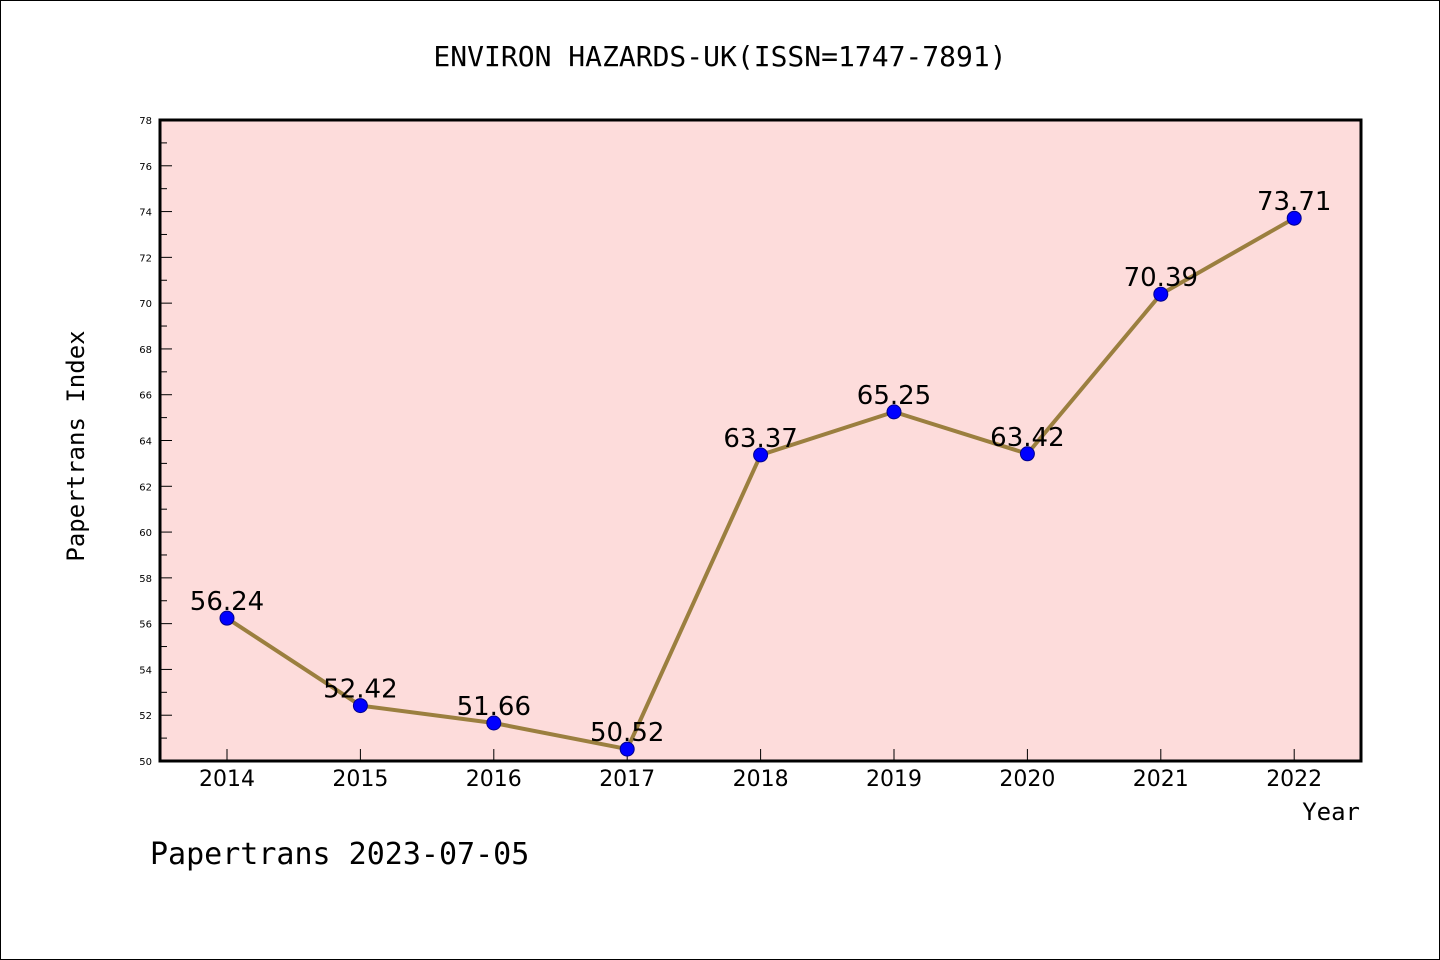  What do you see at coordinates (1161, 278) in the screenshot?
I see `data-label: 70.39` at bounding box center [1161, 278].